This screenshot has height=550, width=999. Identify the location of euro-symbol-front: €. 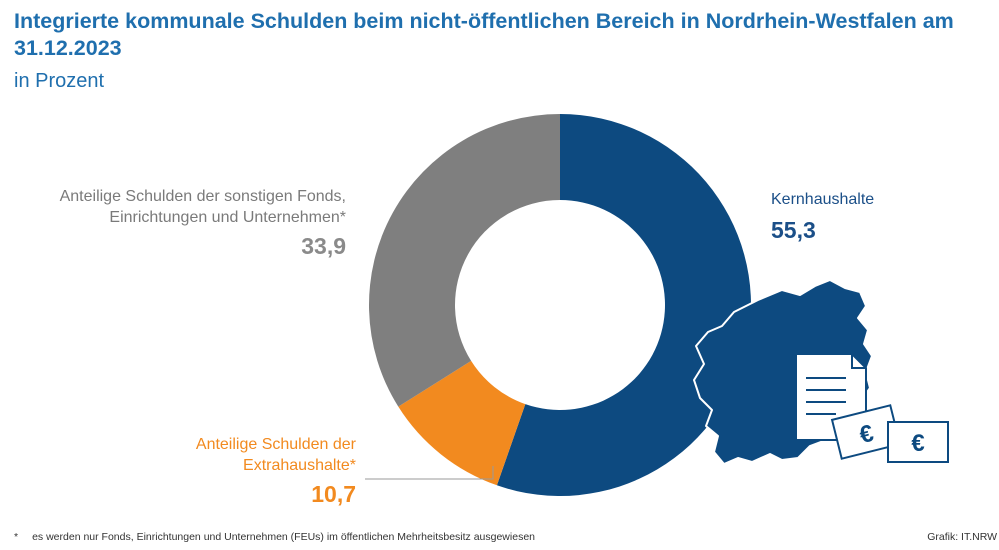
(917, 443).